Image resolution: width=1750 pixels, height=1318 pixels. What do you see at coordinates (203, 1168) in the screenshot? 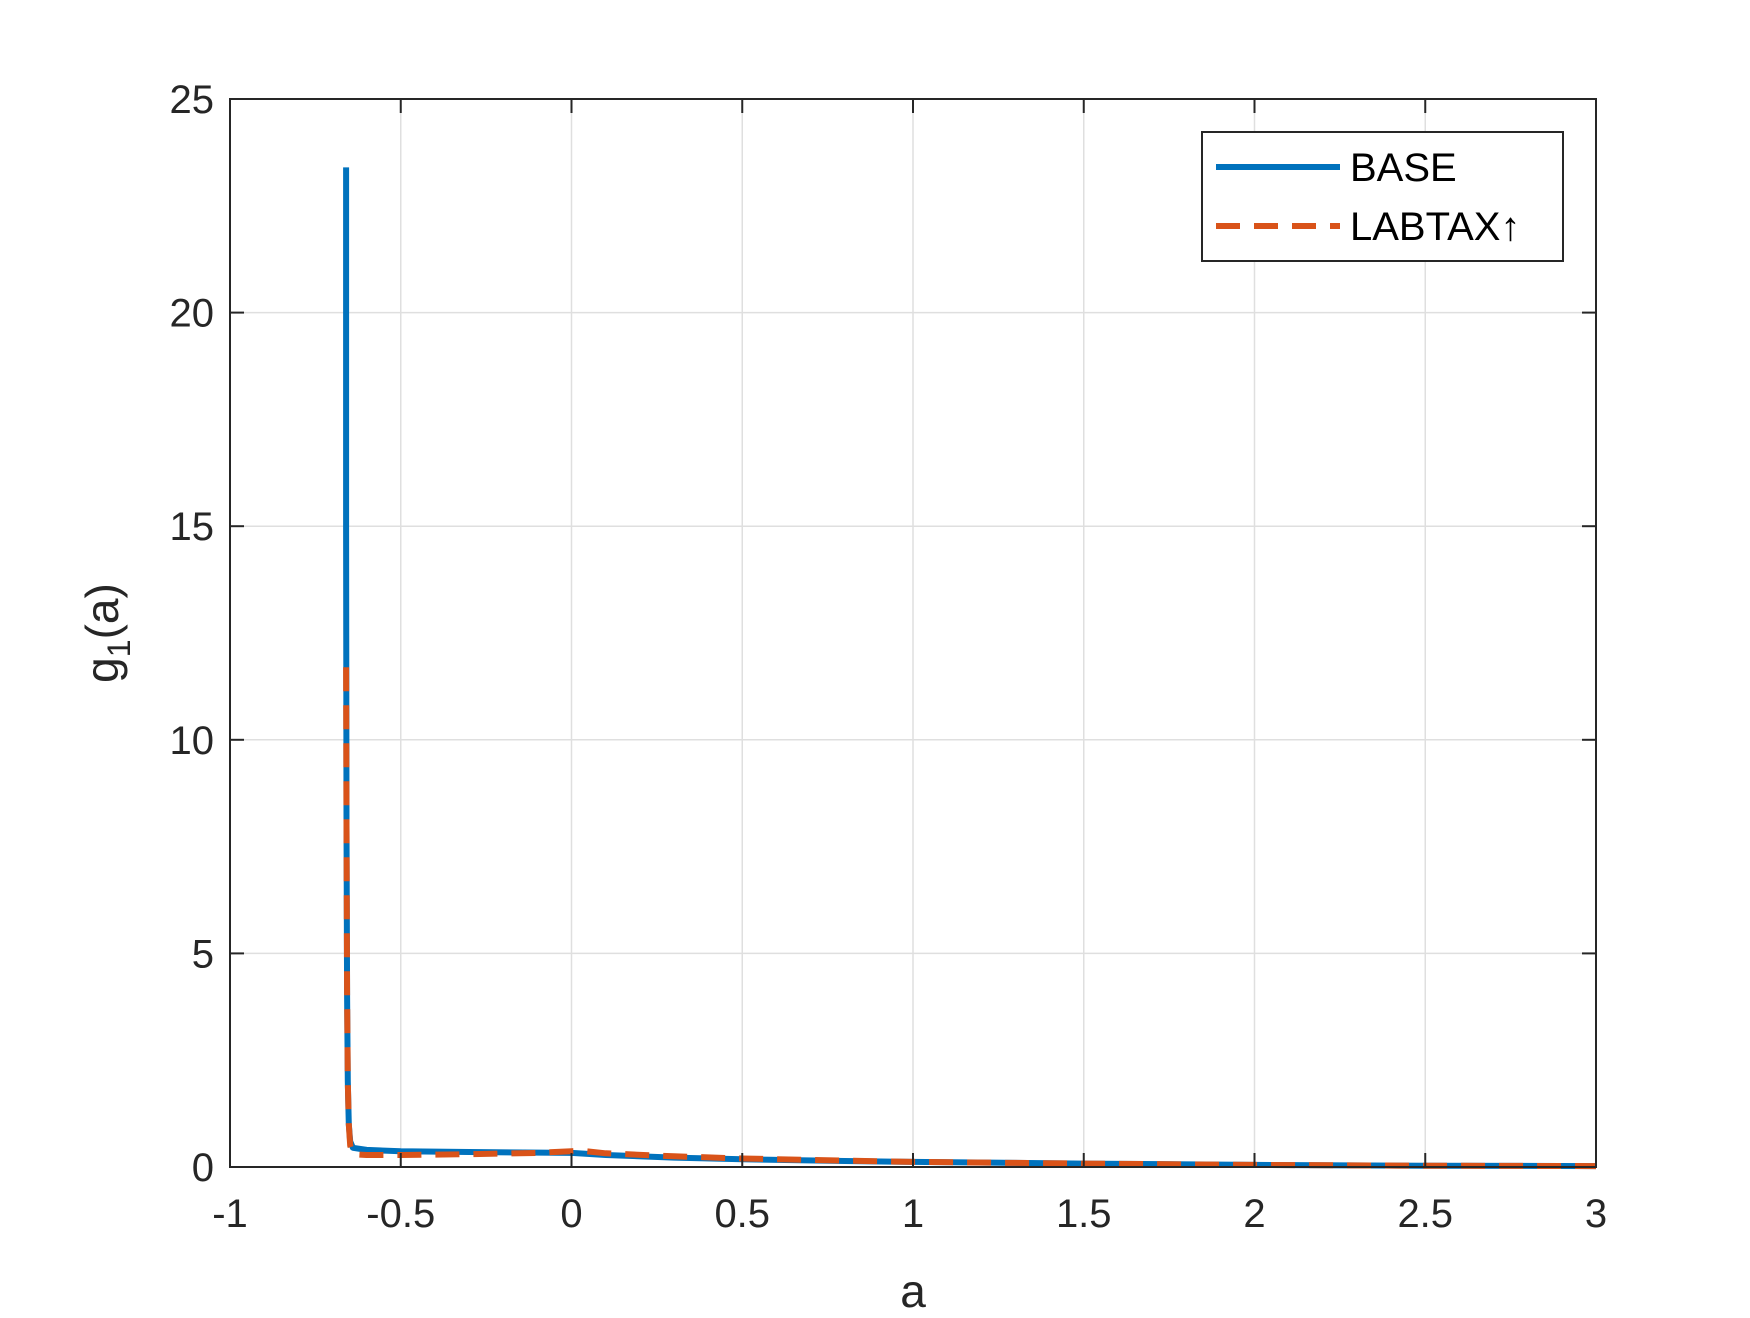
I see `y-tick-label: 0` at bounding box center [203, 1168].